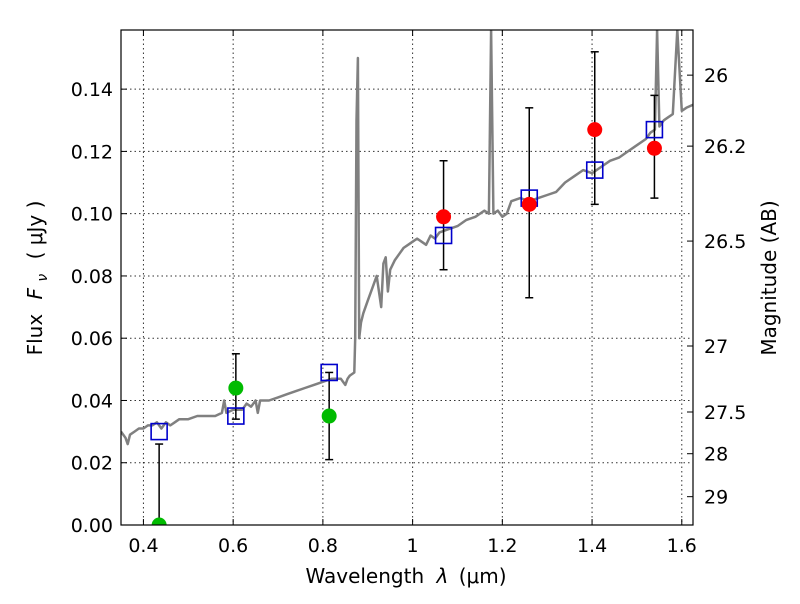  Describe the element at coordinates (725, 147) in the screenshot. I see `y2-tick-label-1: 26.2` at that location.